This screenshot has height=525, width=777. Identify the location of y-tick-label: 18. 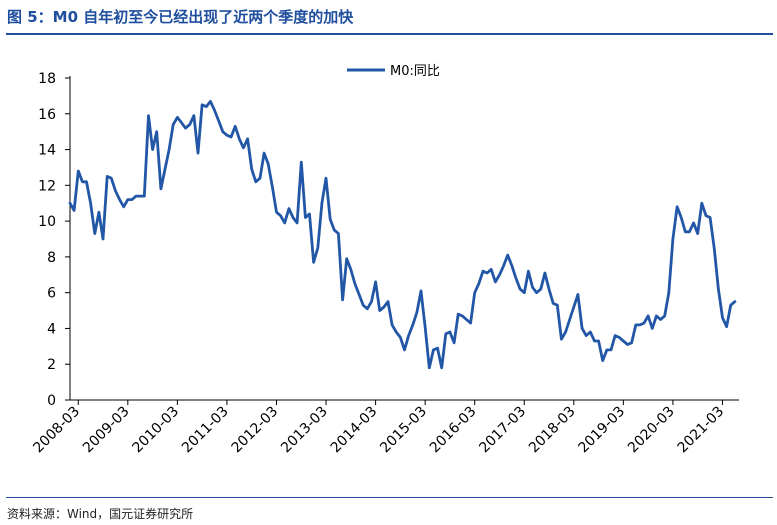
(47, 79).